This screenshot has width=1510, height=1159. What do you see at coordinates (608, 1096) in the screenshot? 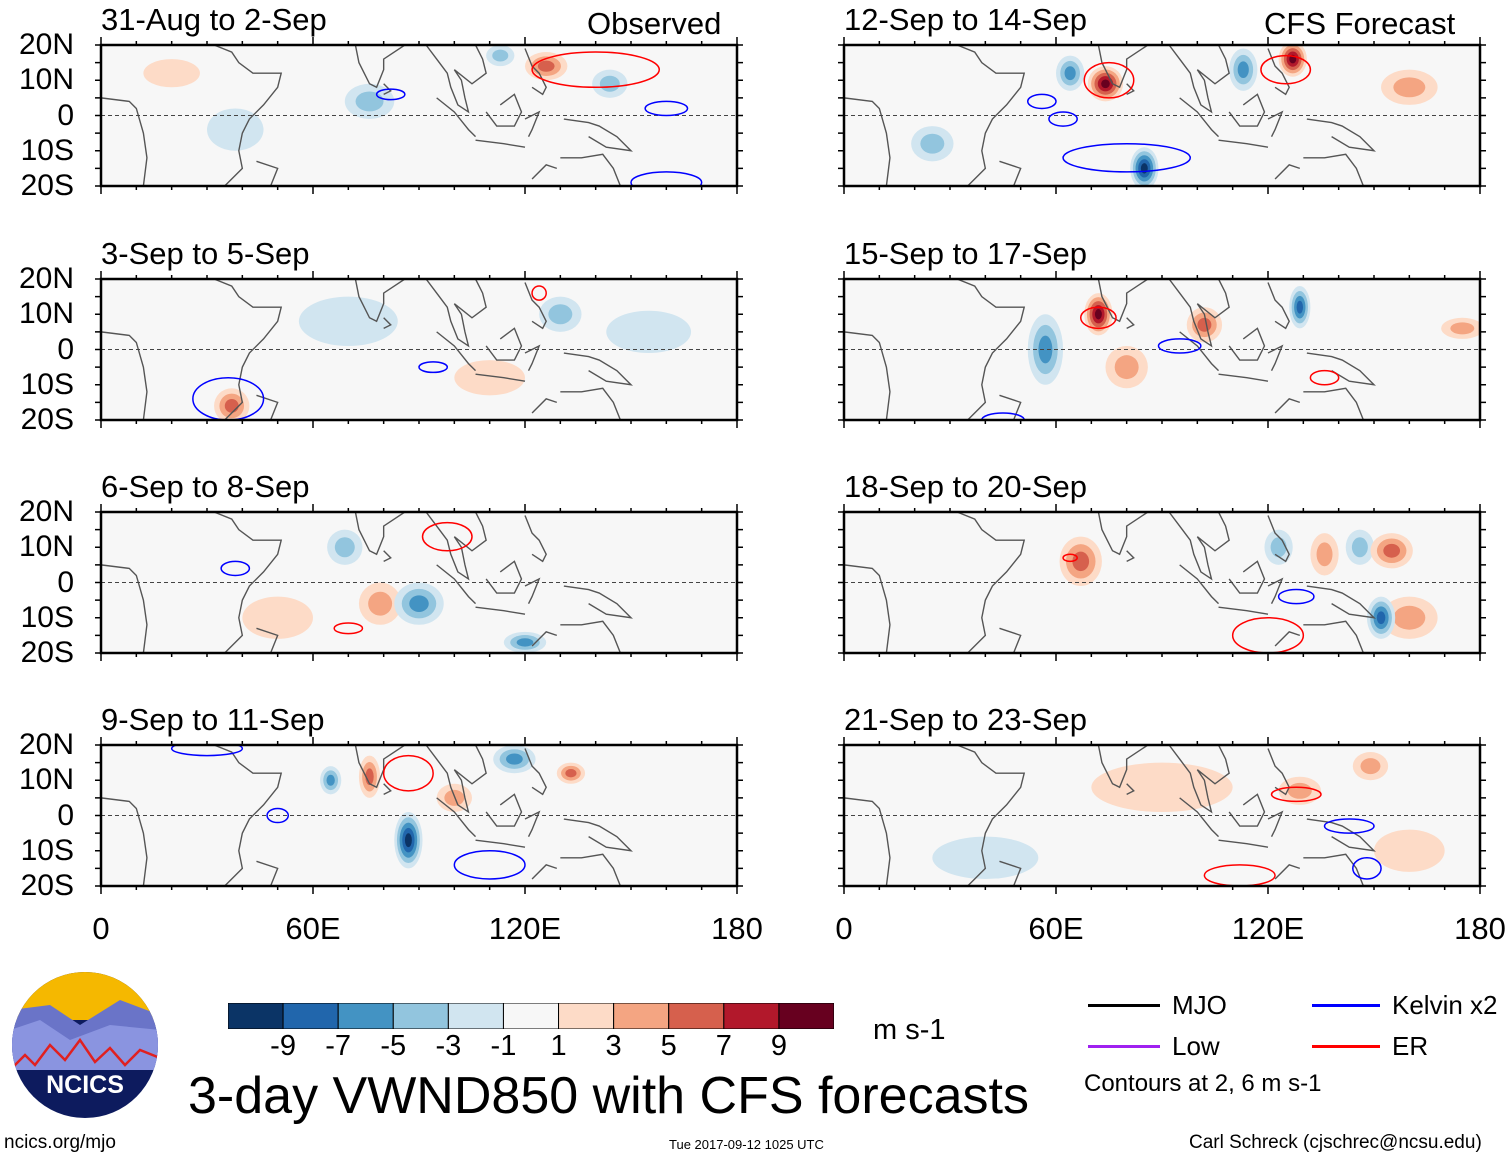
I see `figure-title: 3-day VWND850 with CFS forecasts` at bounding box center [608, 1096].